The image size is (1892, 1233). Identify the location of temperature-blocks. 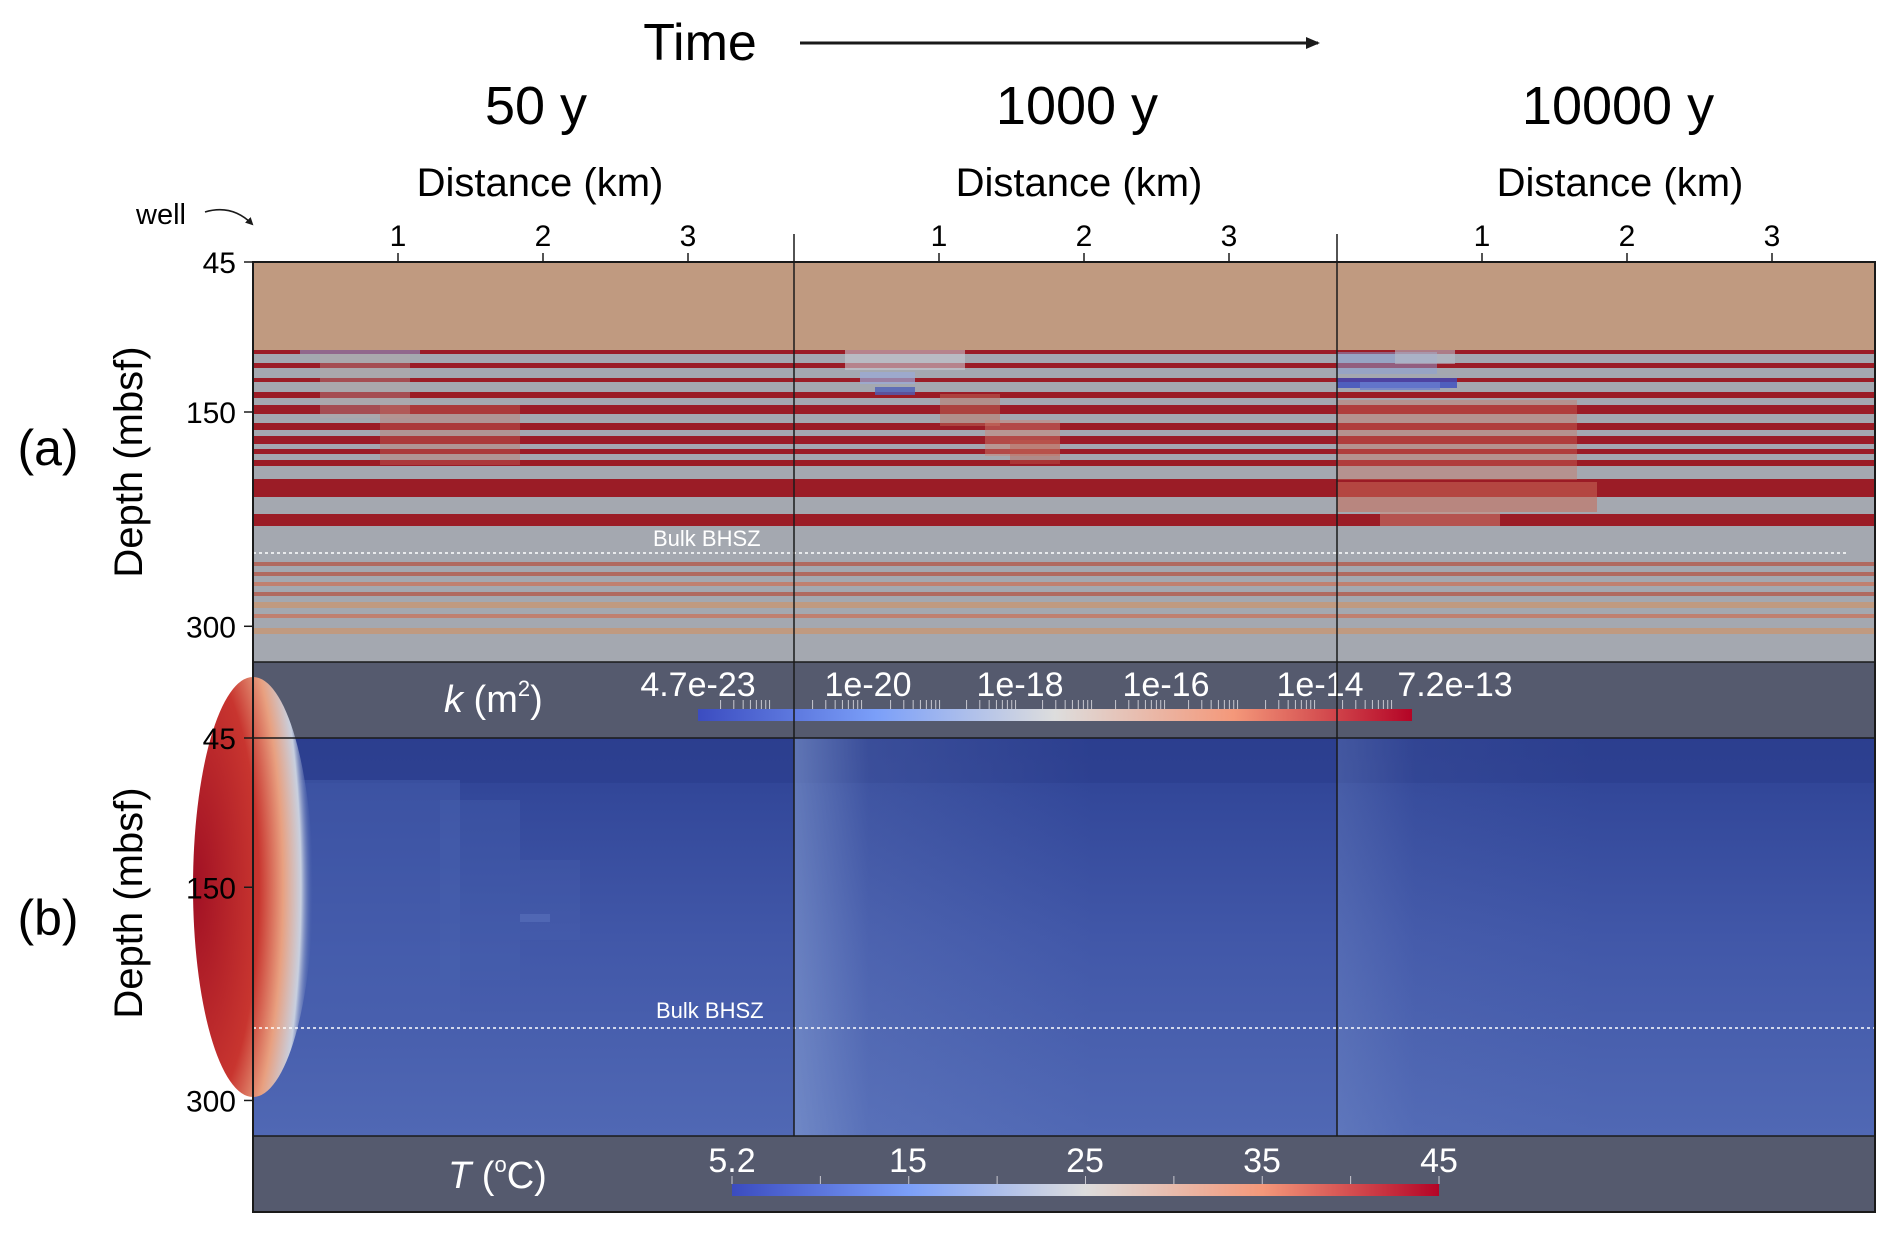
(440, 905).